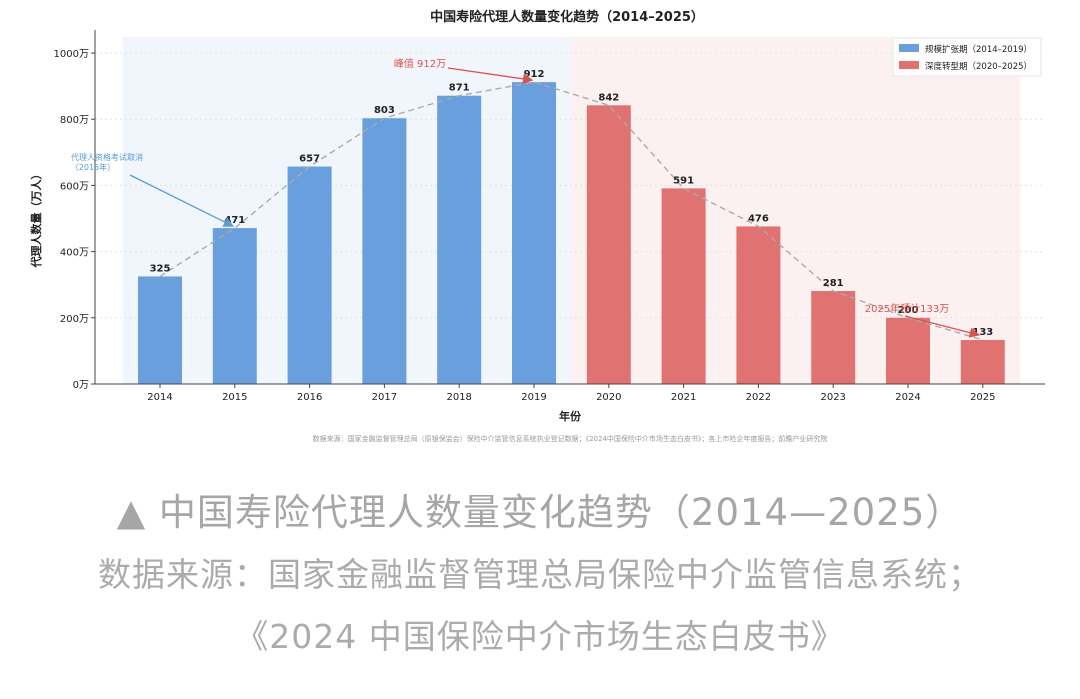  What do you see at coordinates (234, 306) in the screenshot?
I see `bar-2015` at bounding box center [234, 306].